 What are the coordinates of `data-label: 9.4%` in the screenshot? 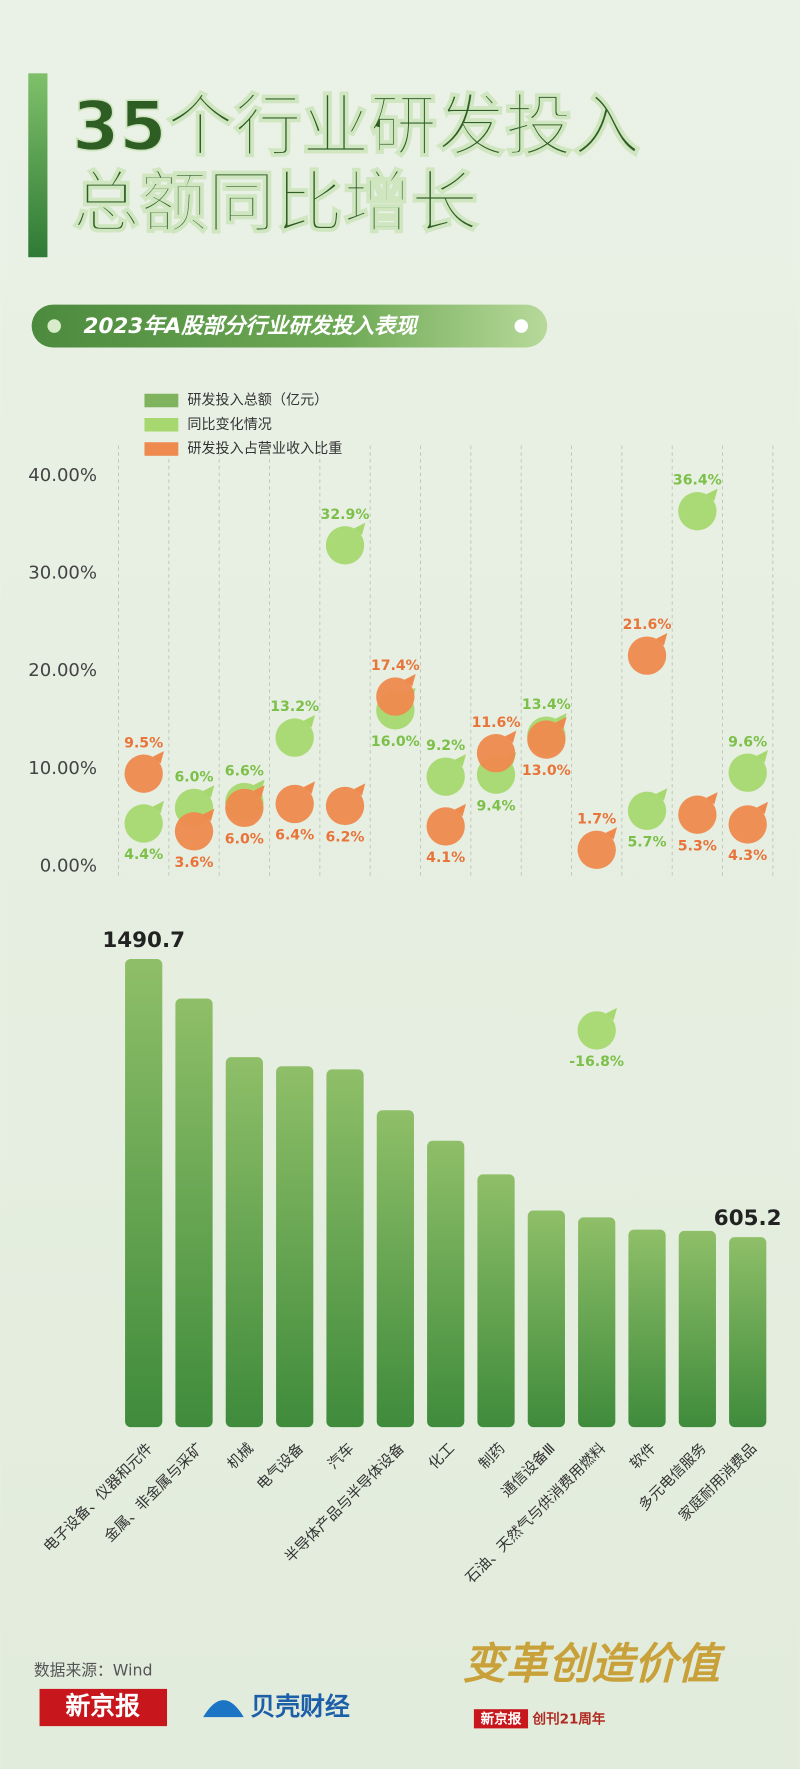 It's located at (495, 806).